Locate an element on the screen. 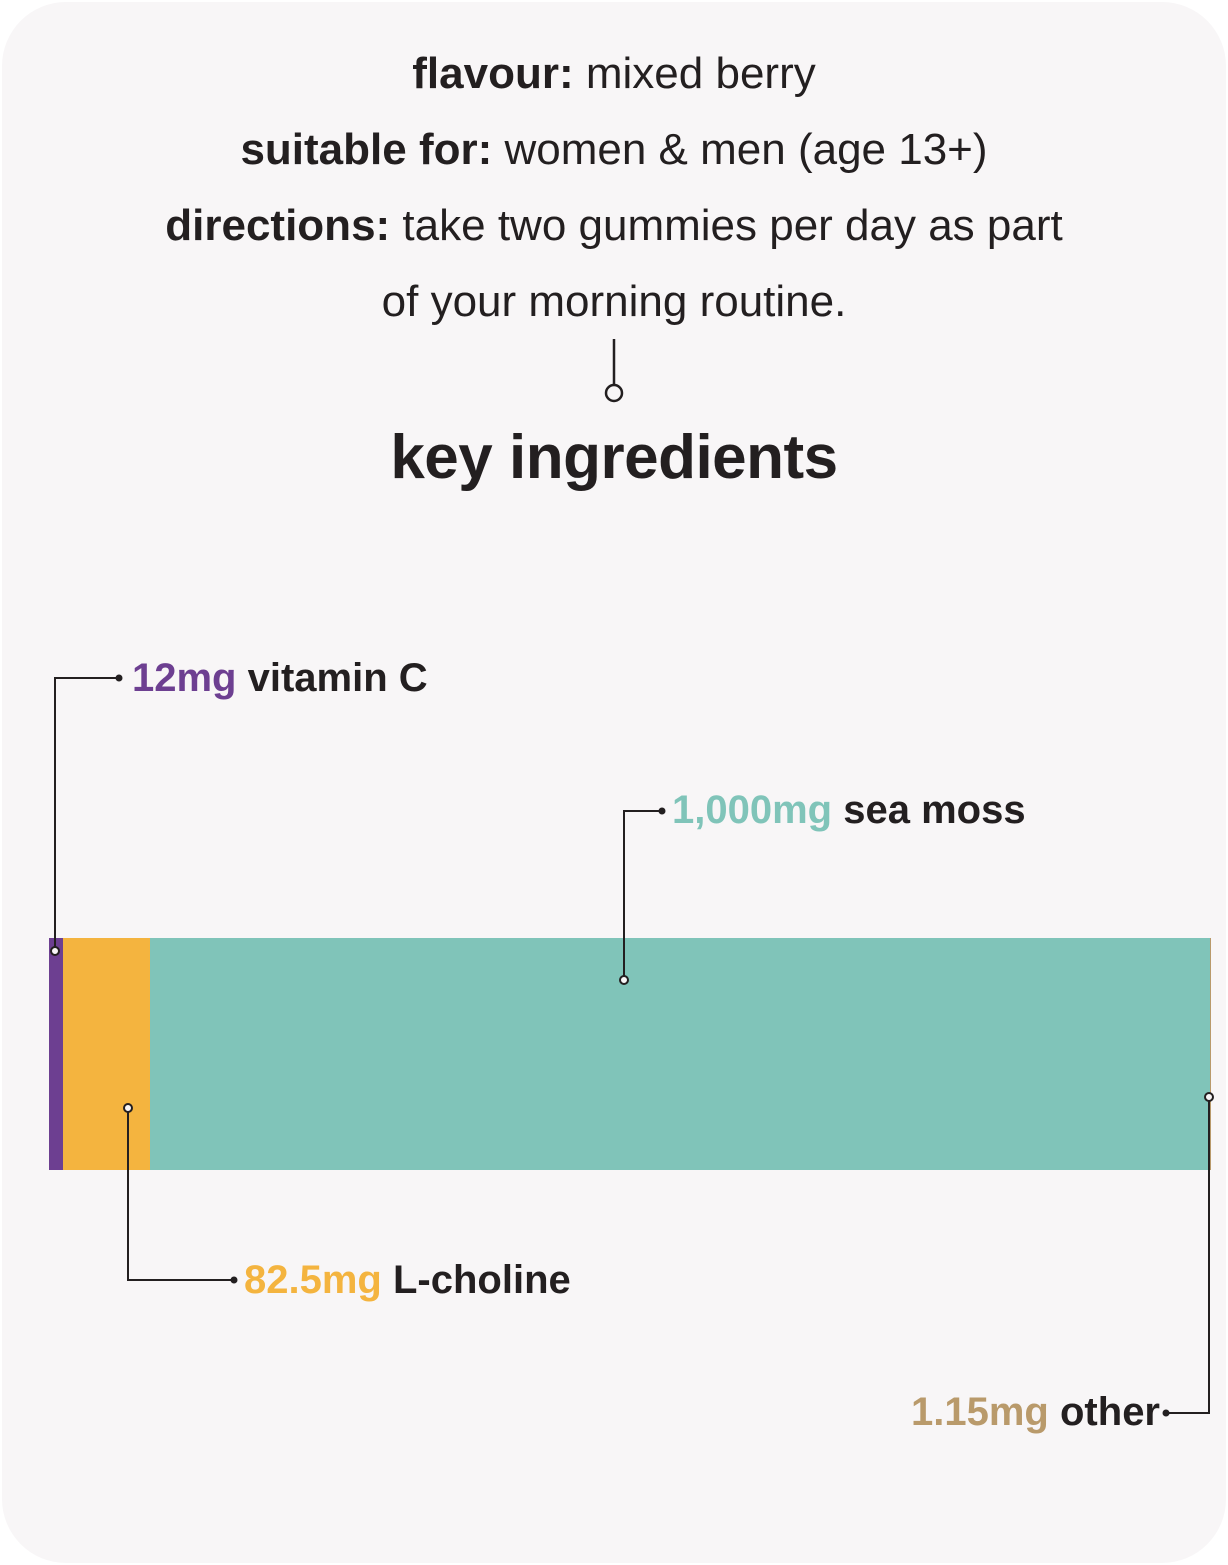 Image resolution: width=1228 pixels, height=1565 pixels. leader-sea-moss is located at coordinates (641, 895).